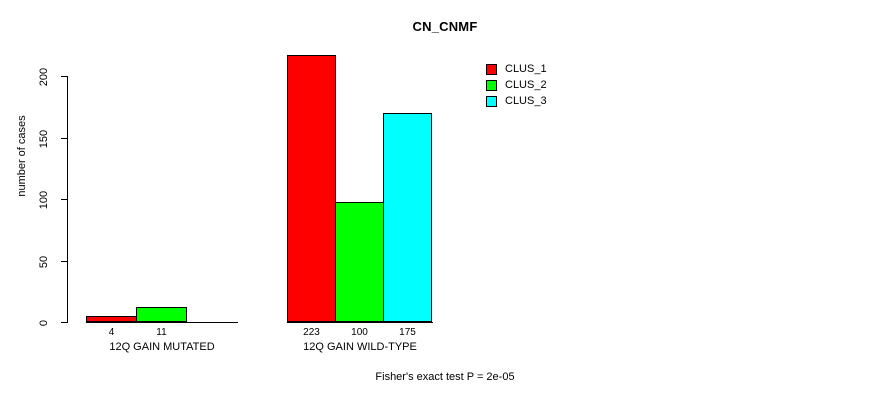 This screenshot has width=890, height=400. Describe the element at coordinates (44, 262) in the screenshot. I see `y-tick-label-50: 50` at that location.